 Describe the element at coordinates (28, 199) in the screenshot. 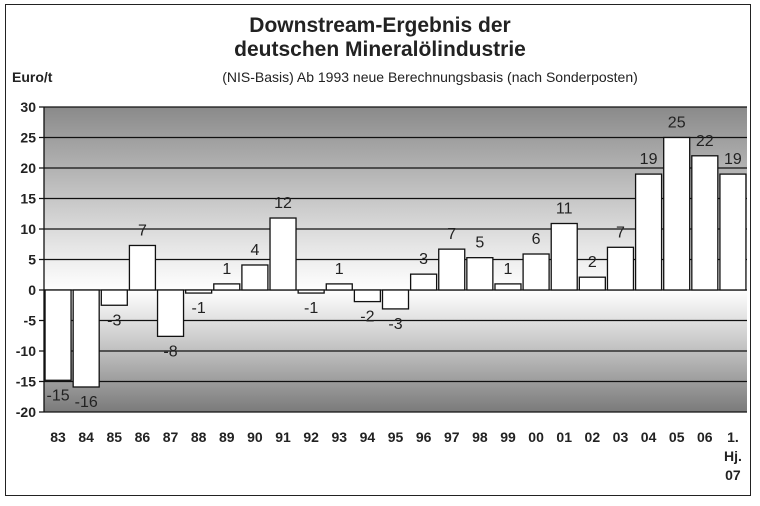

I see `y-tick-label: 15` at that location.